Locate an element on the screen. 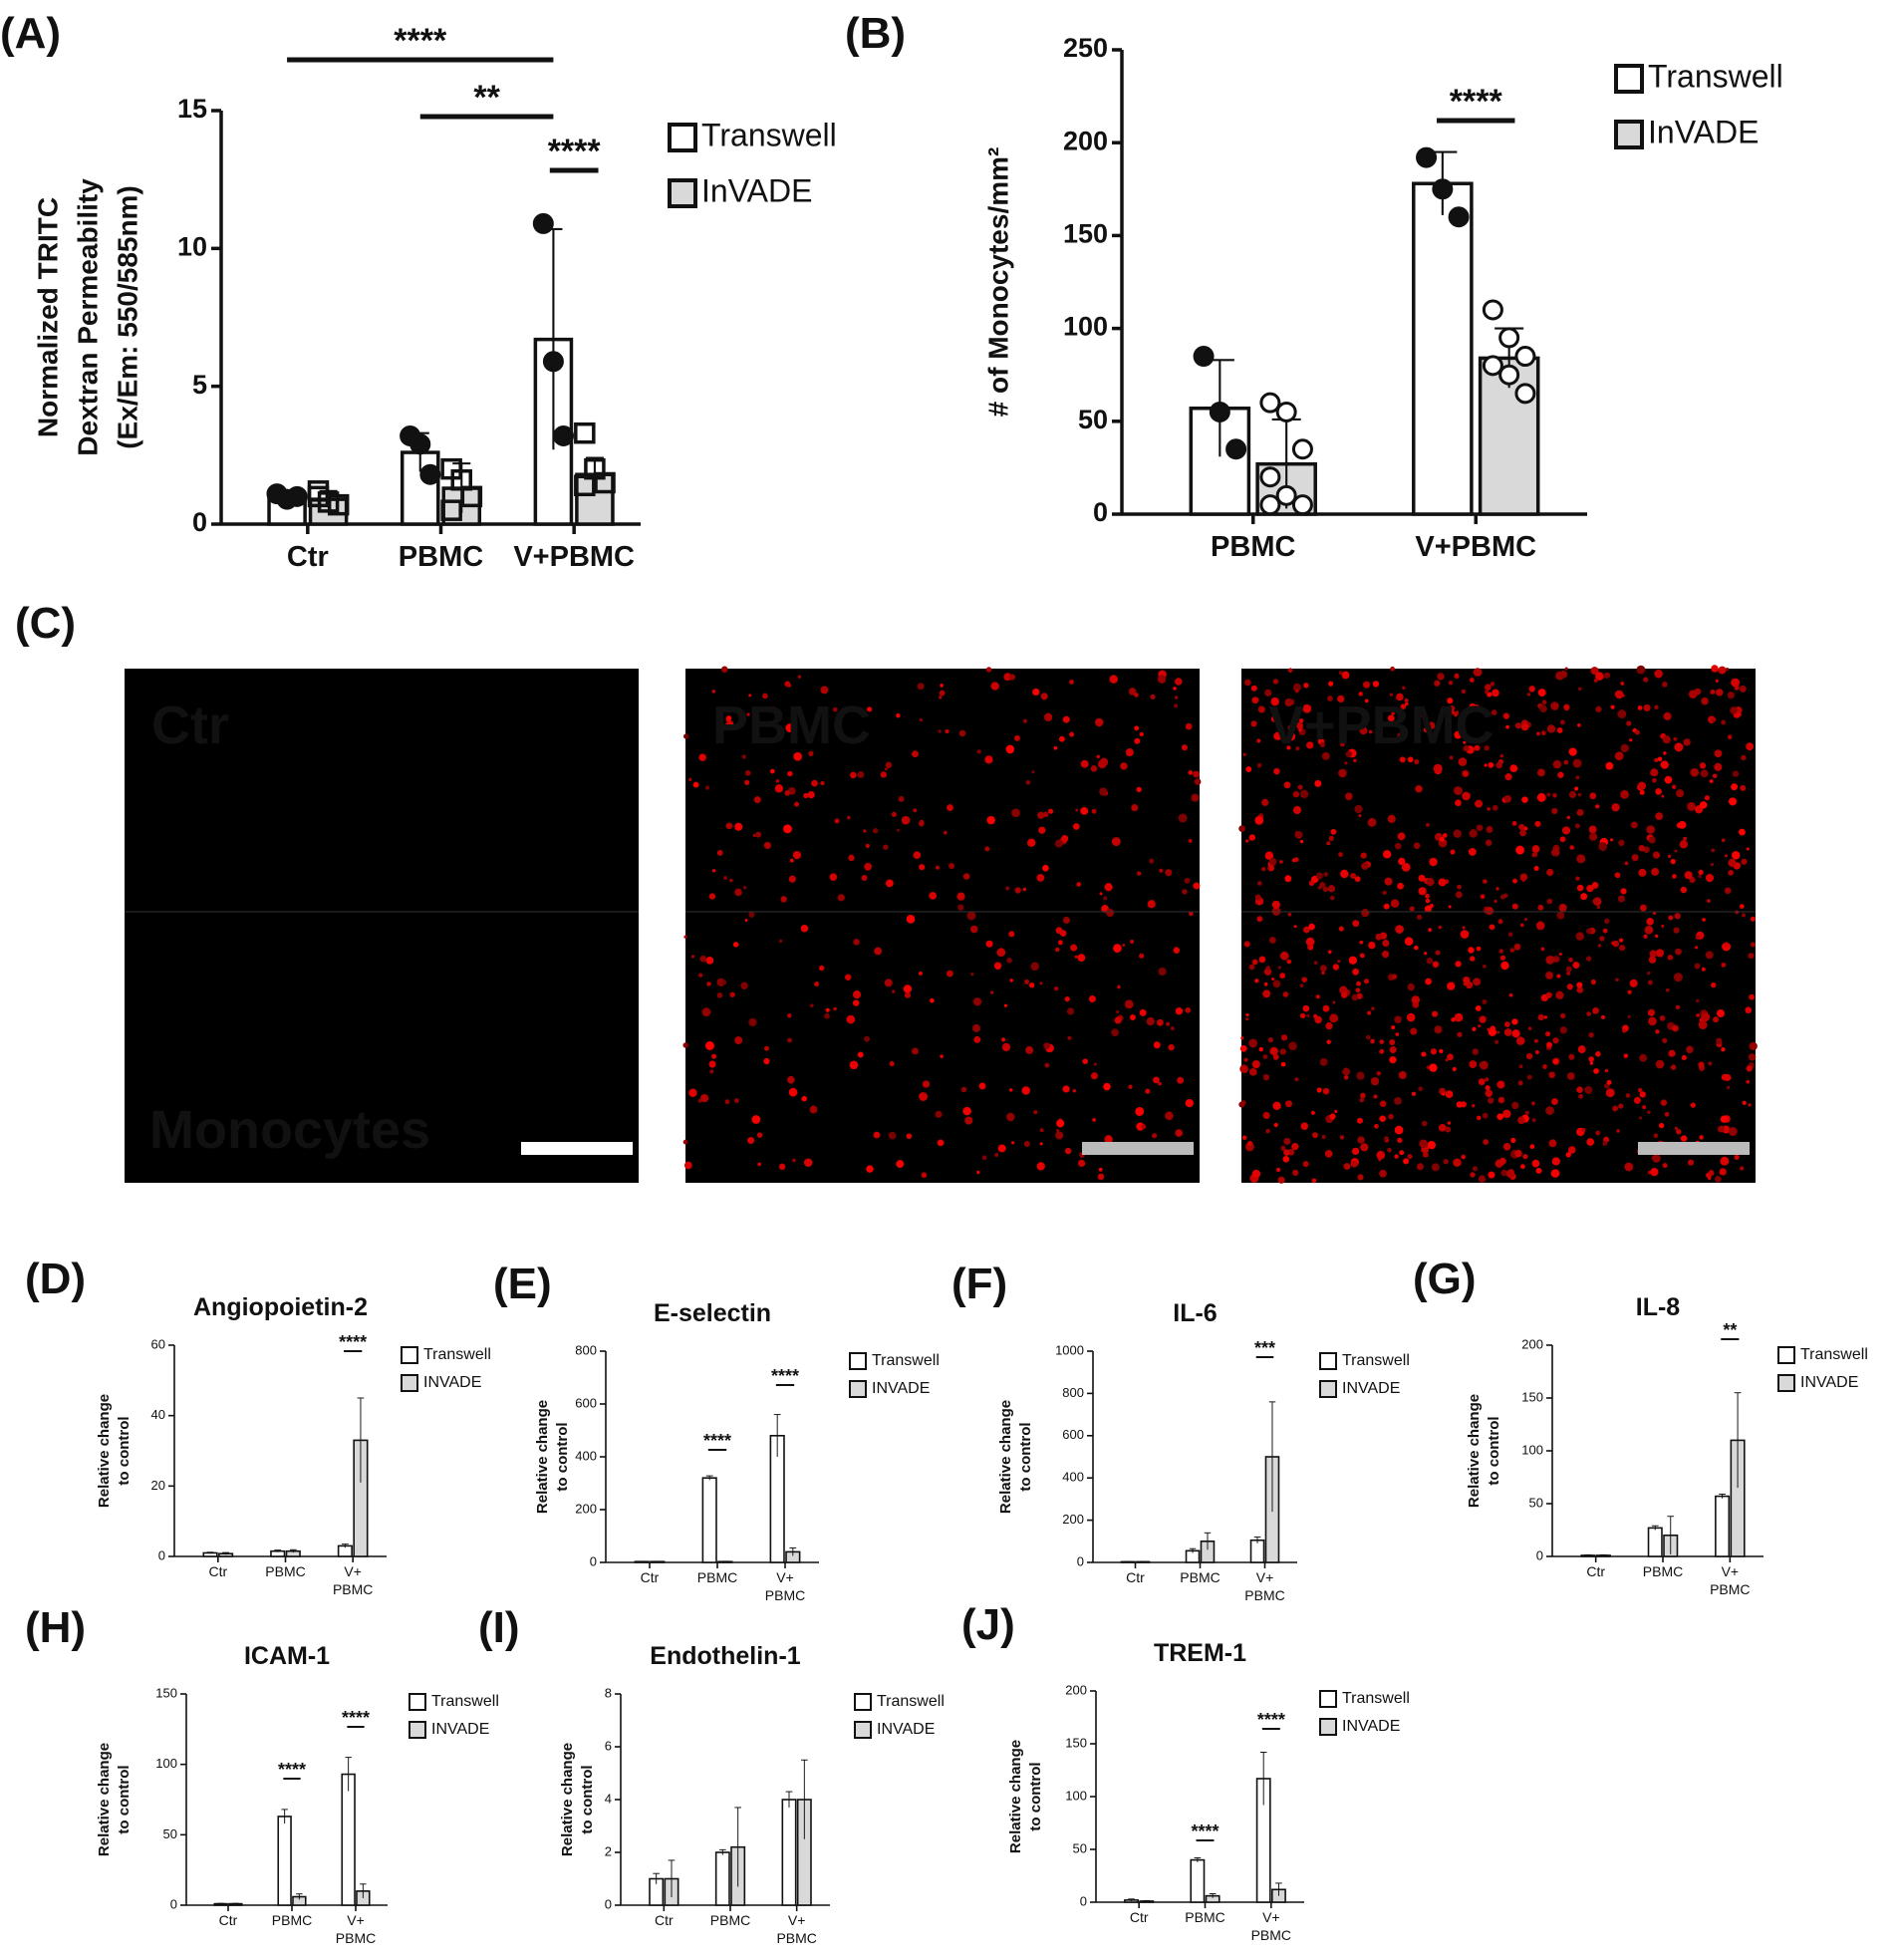  micrograph: V+PBMC is located at coordinates (1498, 924).